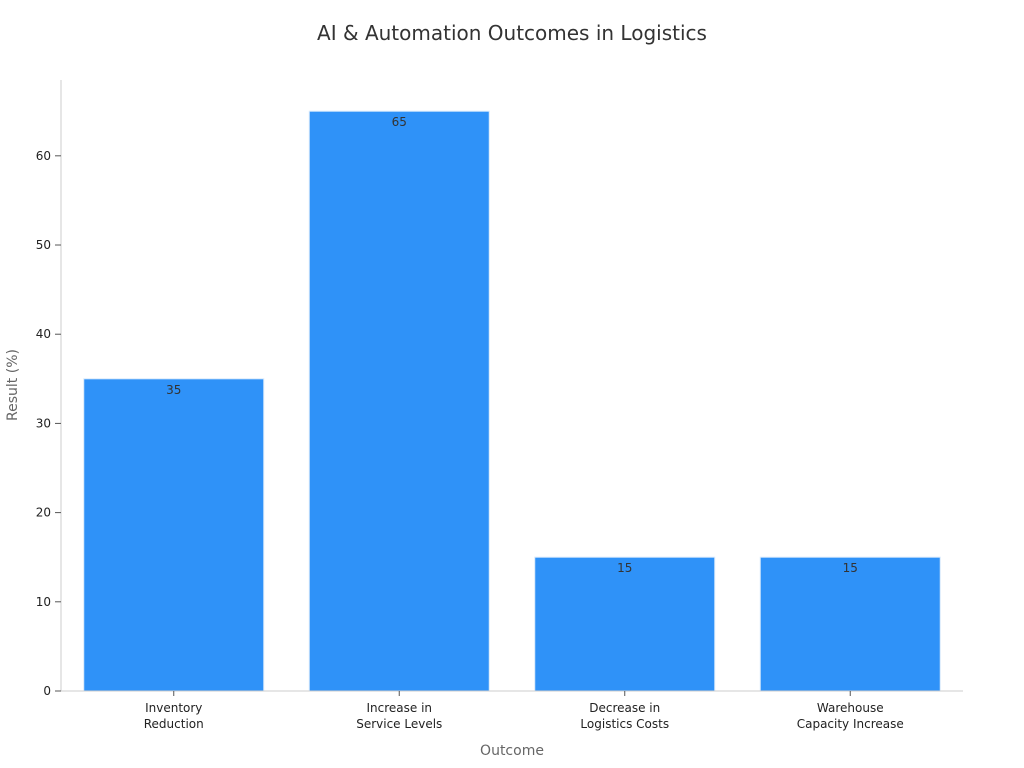 Image resolution: width=1024 pixels, height=768 pixels. I want to click on y-axis-ticks: 0 10 20 30 40 50 60, so click(48, 423).